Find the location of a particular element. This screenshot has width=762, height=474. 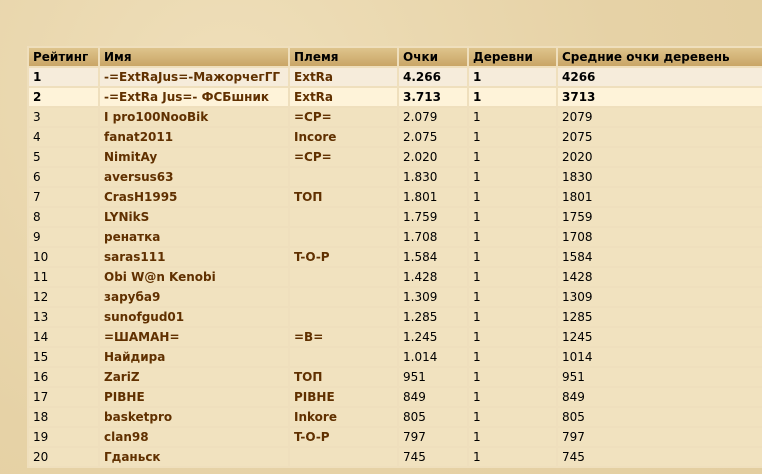

avg-points-cell: 2020 is located at coordinates (660, 157).